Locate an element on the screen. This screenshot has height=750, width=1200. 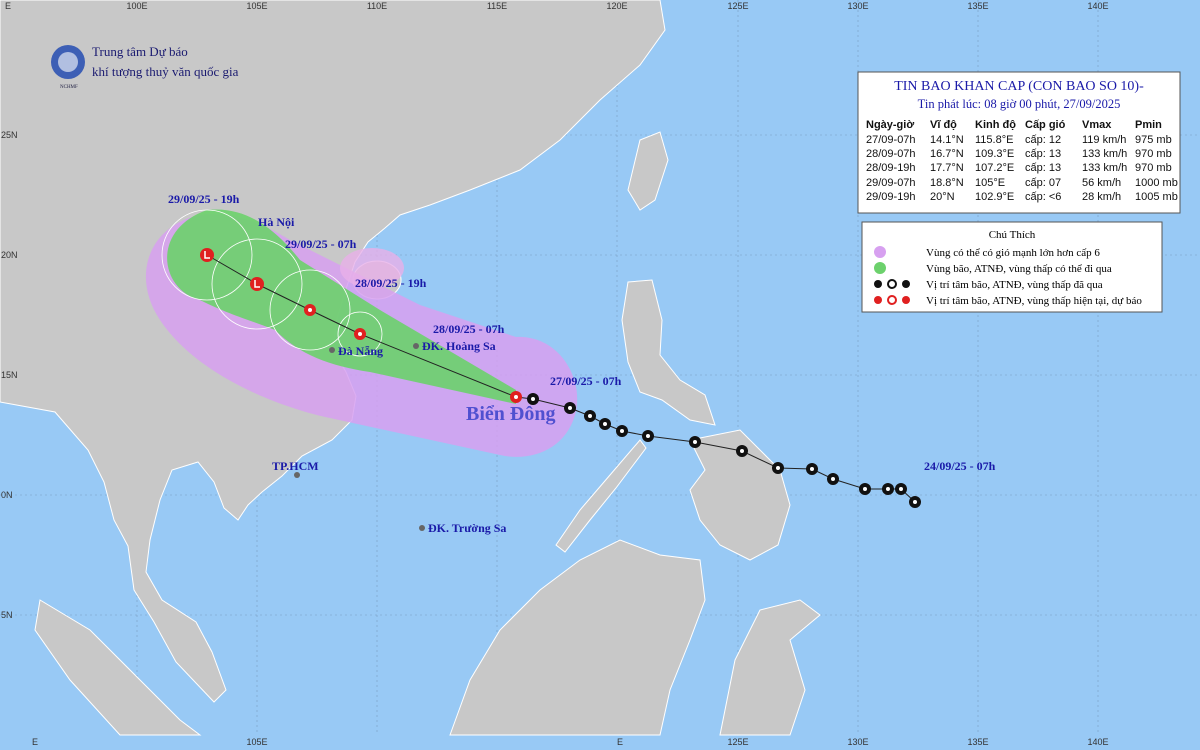
table-cell: 29/09-07h is located at coordinates (891, 183).